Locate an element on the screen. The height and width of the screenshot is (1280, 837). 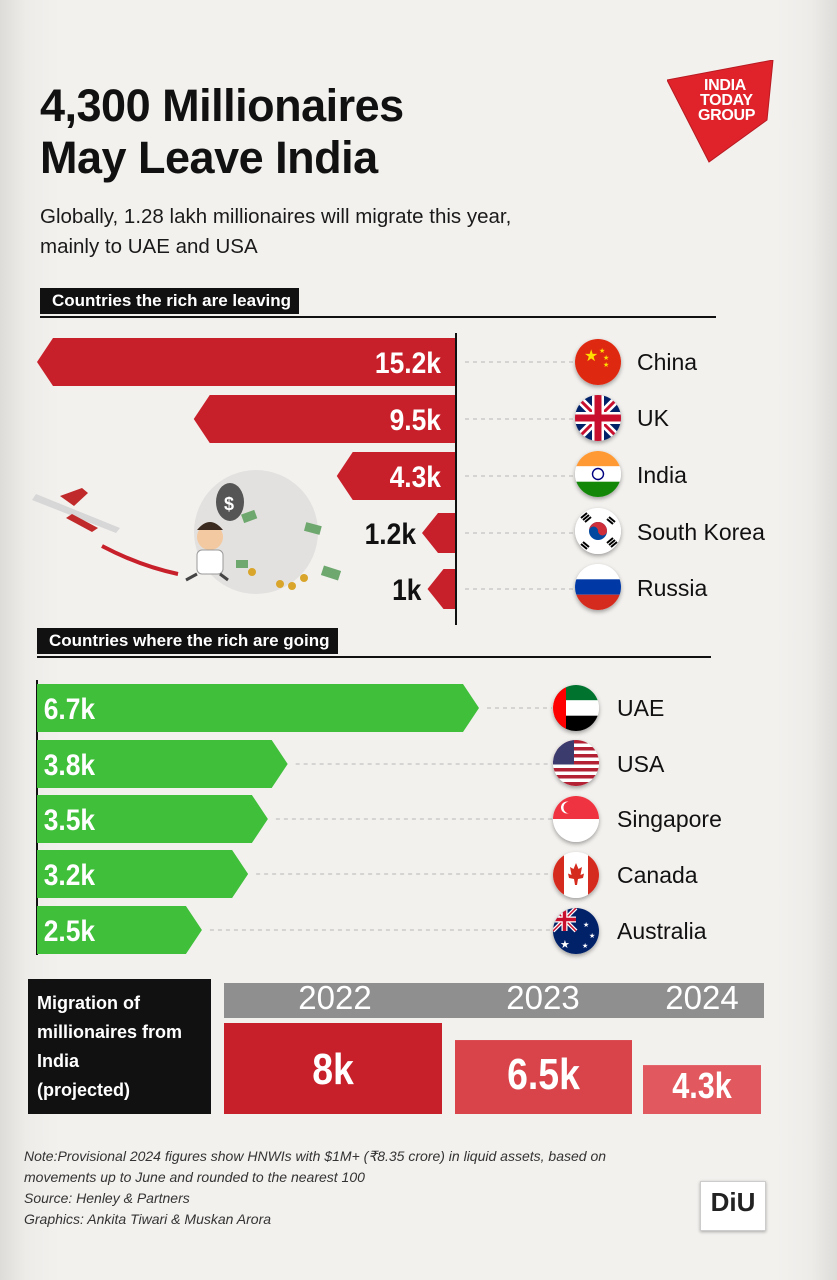
year-bar-2024 is located at coordinates (702, 1089).